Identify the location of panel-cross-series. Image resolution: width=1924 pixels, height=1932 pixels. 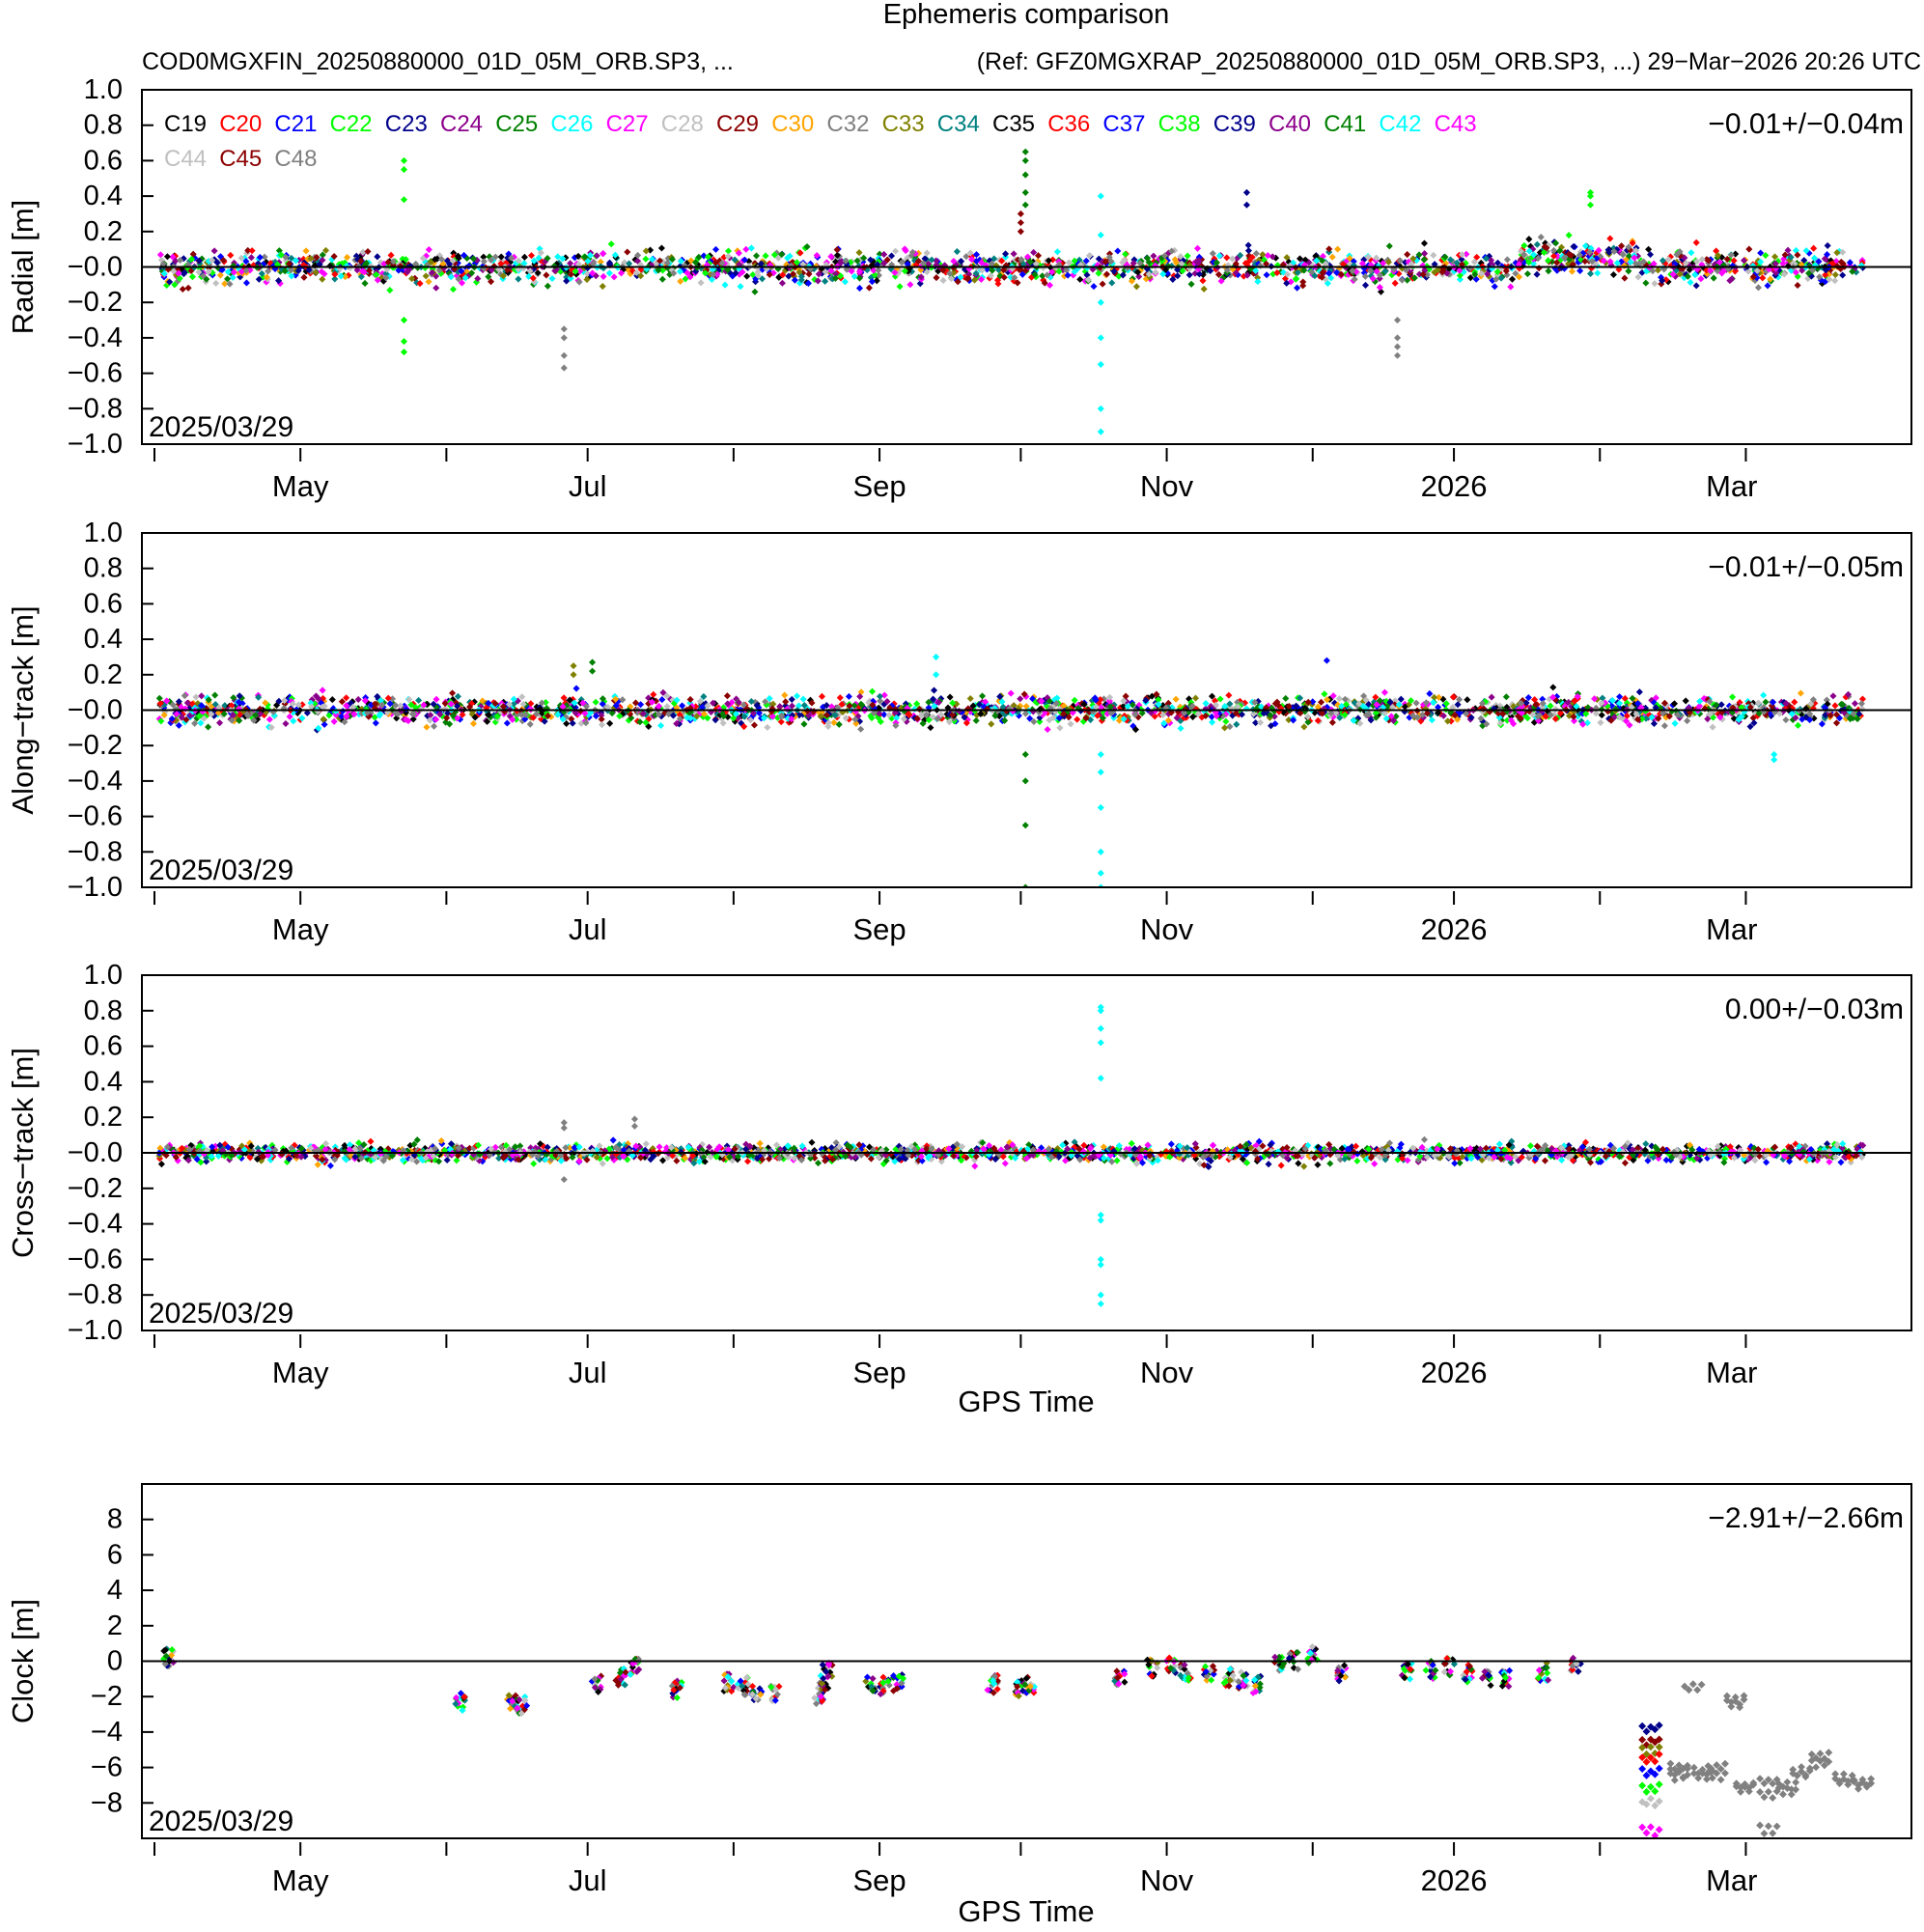
(1011, 1155).